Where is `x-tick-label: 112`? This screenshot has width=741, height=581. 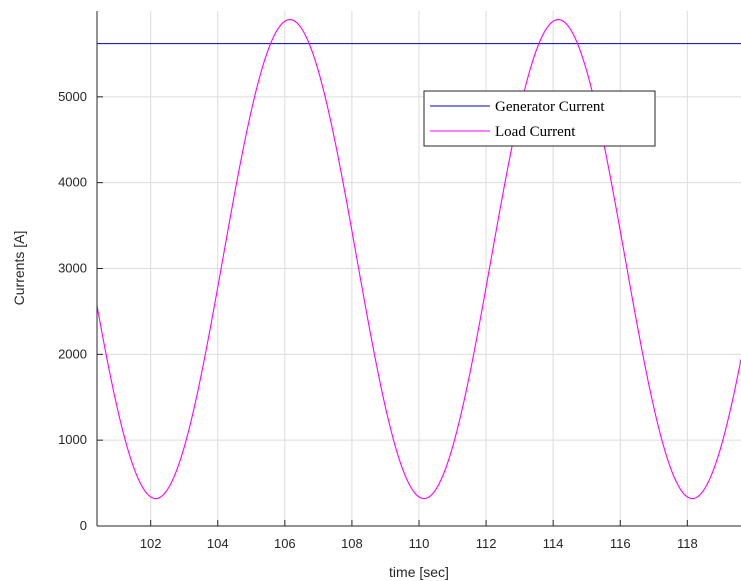 x-tick-label: 112 is located at coordinates (486, 543).